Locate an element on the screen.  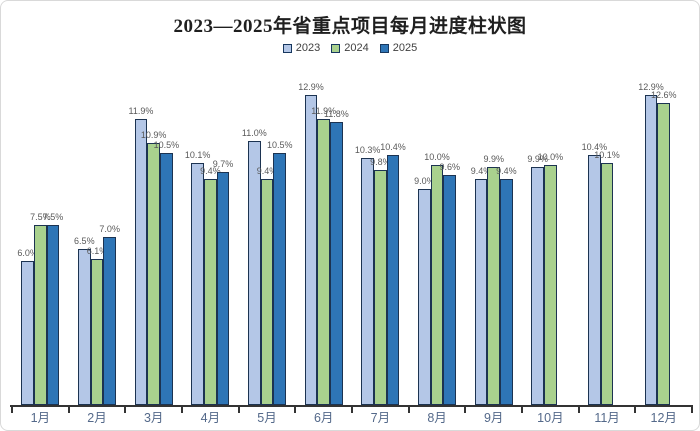
bar-2023-3月 is located at coordinates (141, 262).